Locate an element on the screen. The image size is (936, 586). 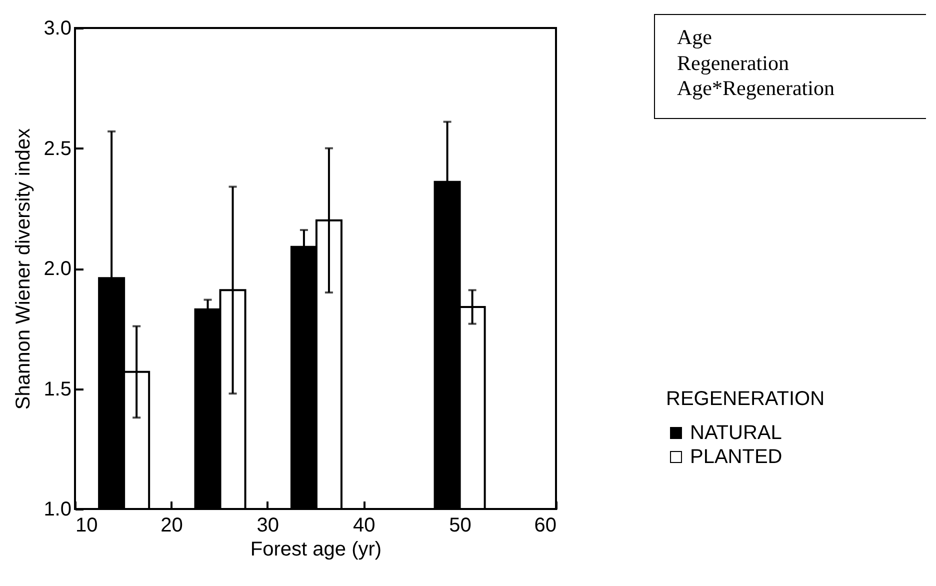
x-tick-label: 10 is located at coordinates (87, 525).